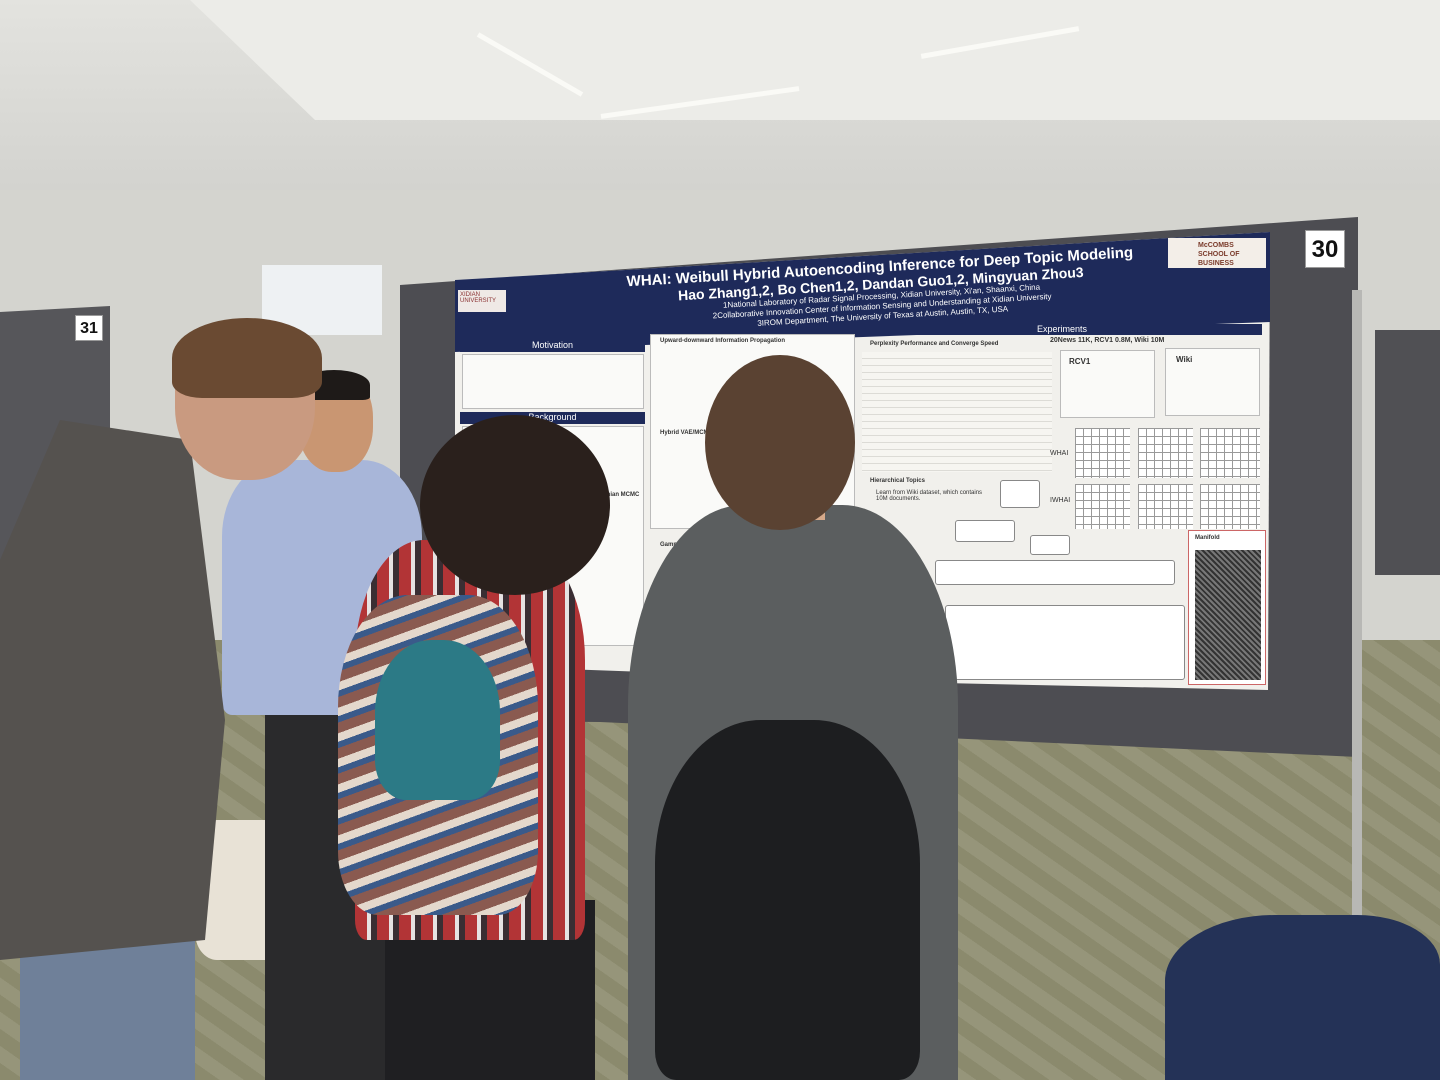 The width and height of the screenshot is (1440, 1080). What do you see at coordinates (553, 381) in the screenshot?
I see `motivation-box` at bounding box center [553, 381].